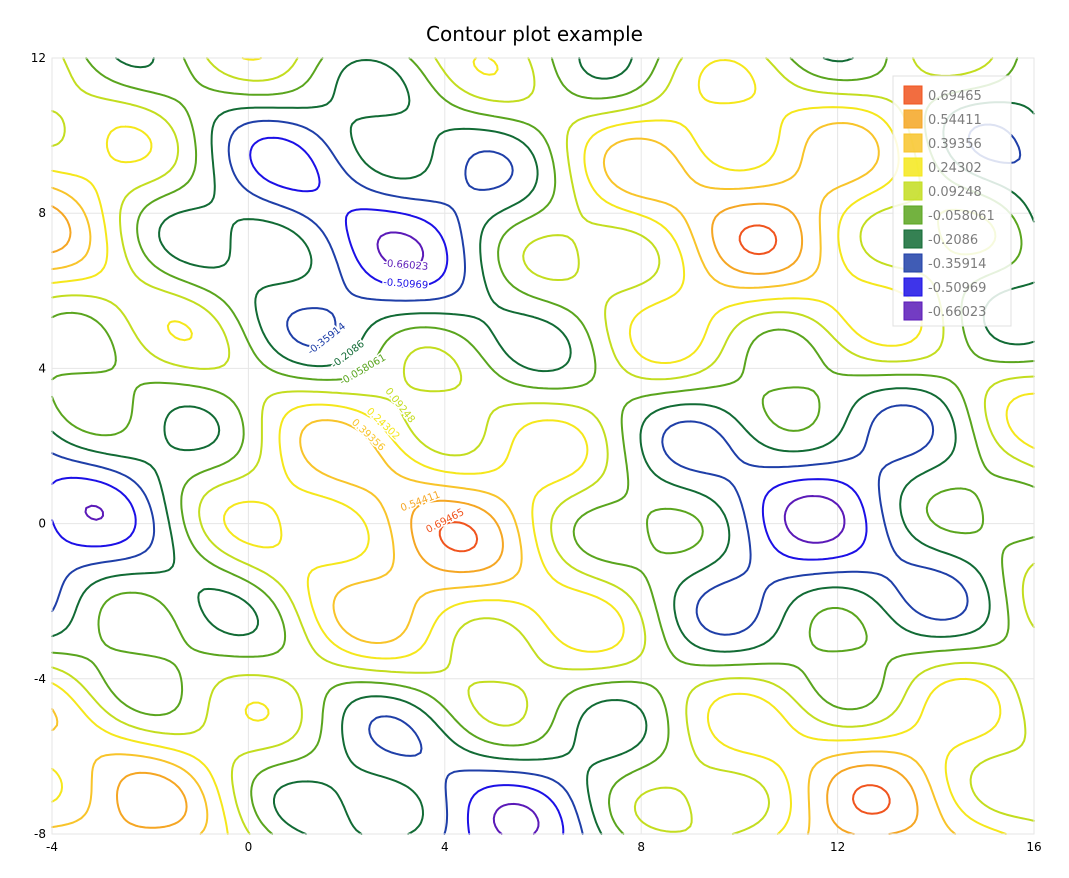 This screenshot has width=1069, height=878. What do you see at coordinates (955, 120) in the screenshot?
I see `legend-label: 0.54411` at bounding box center [955, 120].